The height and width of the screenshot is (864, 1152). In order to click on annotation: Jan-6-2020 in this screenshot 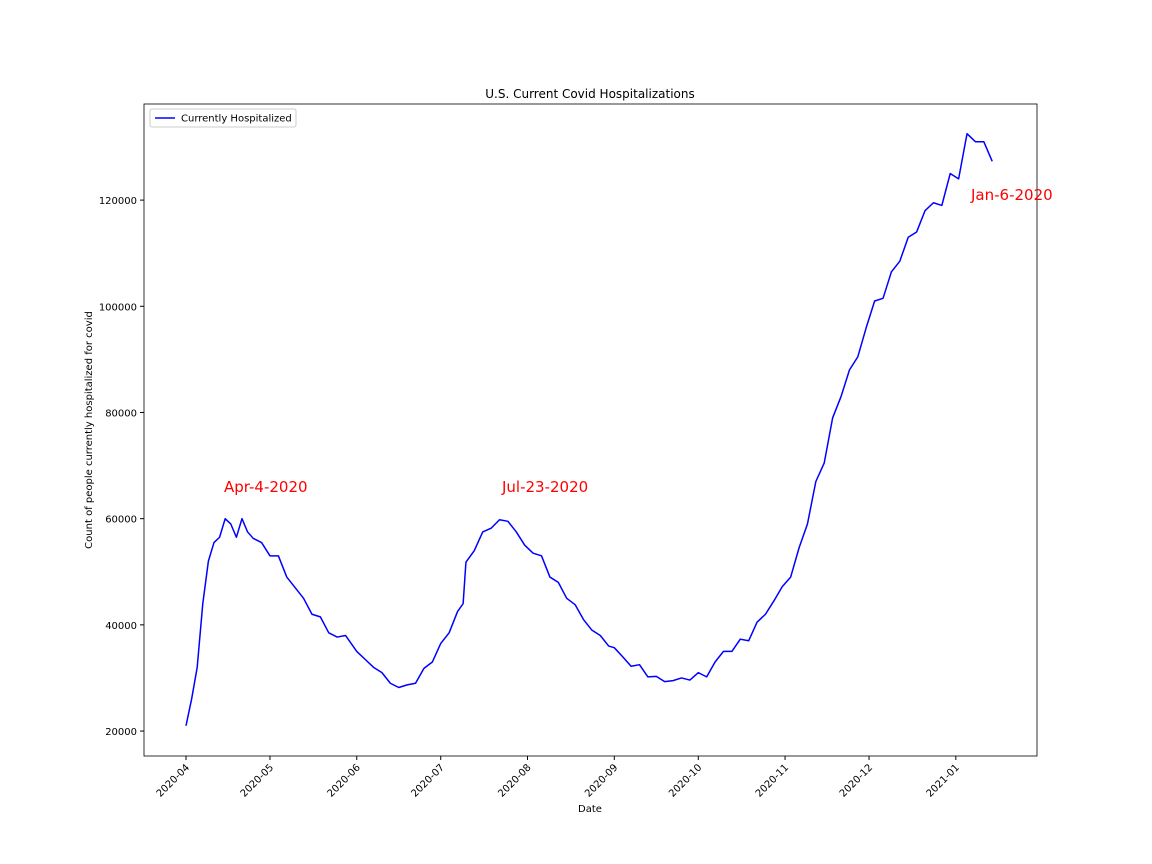, I will do `click(1011, 195)`.